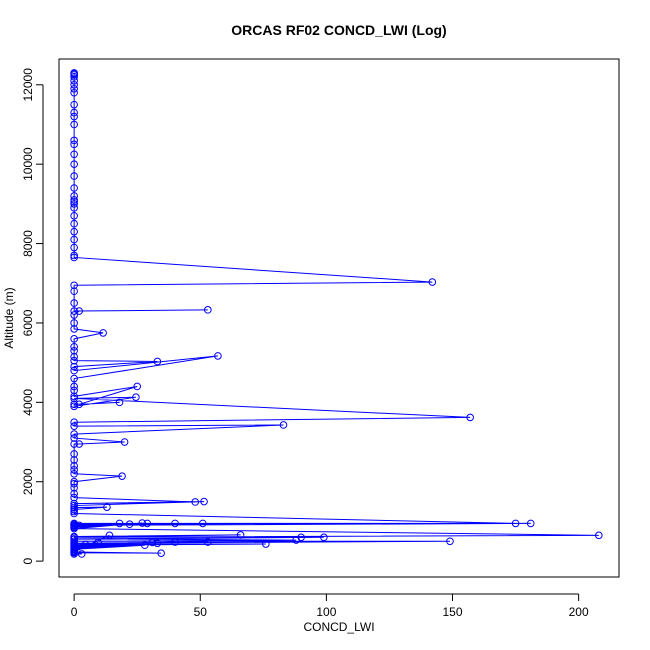  Describe the element at coordinates (28, 560) in the screenshot. I see `y-tick-label: 0` at that location.